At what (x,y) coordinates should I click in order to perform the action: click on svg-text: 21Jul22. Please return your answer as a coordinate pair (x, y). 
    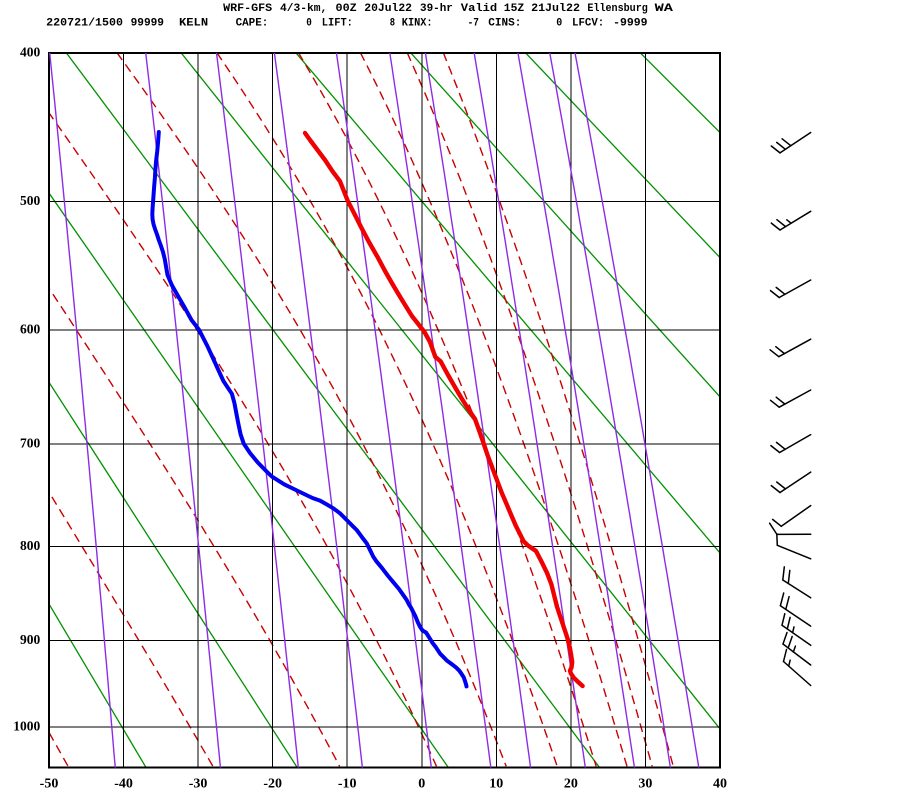
    Looking at the image, I should click on (555, 9).